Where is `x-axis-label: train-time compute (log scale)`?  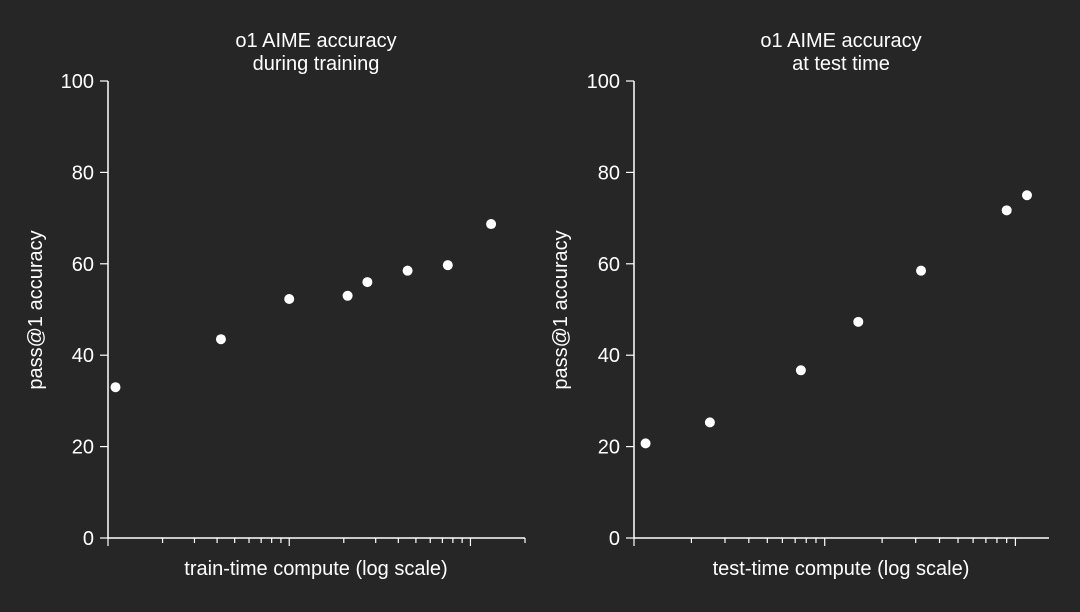
x-axis-label: train-time compute (log scale) is located at coordinates (315, 569).